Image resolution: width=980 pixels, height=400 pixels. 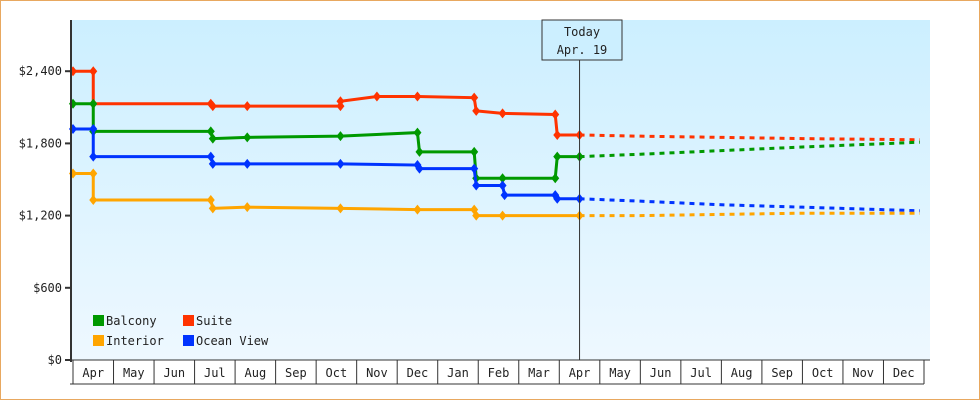 What do you see at coordinates (582, 189) in the screenshot?
I see `today-marker: Today Apr. 19` at bounding box center [582, 189].